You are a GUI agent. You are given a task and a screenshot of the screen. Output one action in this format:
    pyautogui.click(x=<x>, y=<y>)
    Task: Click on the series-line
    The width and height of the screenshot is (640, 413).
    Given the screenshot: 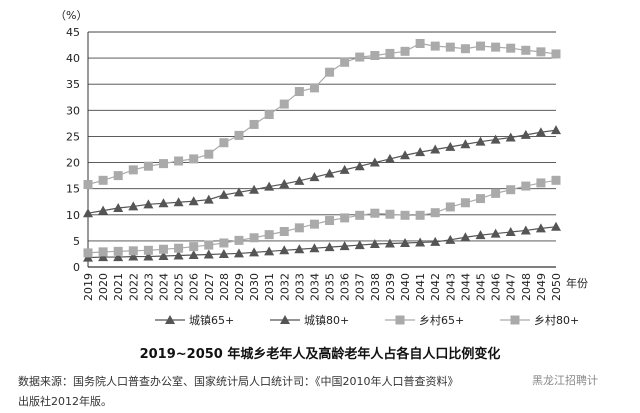 What is the action you would take?
    pyautogui.click(x=322, y=242)
    